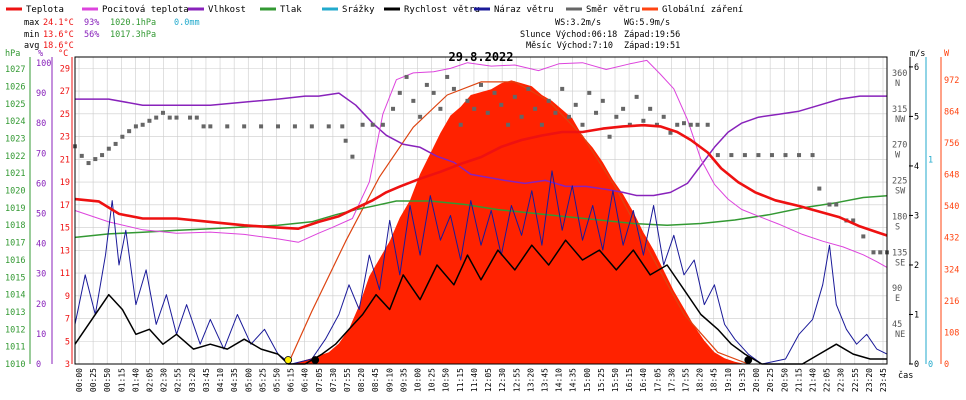 The image size is (966, 400). Describe the element at coordinates (947, 54) in the screenshot. I see `w-unit: W` at that location.